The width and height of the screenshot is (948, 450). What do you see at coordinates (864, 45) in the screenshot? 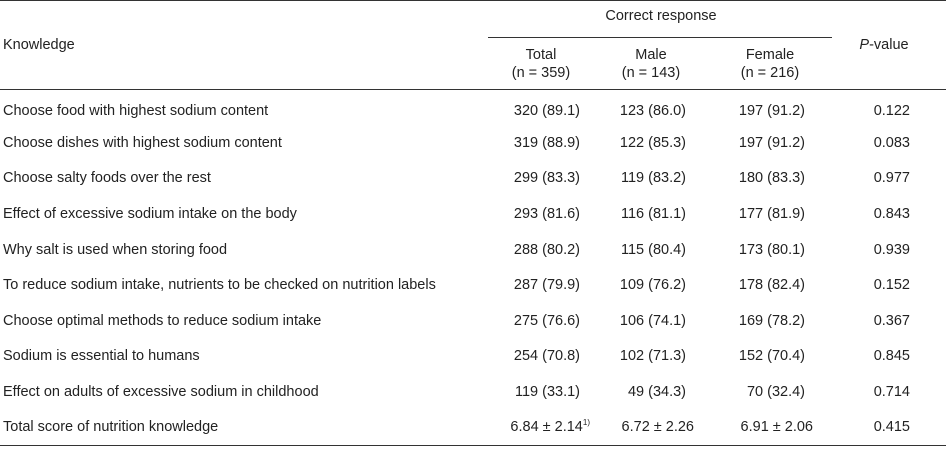
I see `p-value-header-italic: P` at bounding box center [864, 45].